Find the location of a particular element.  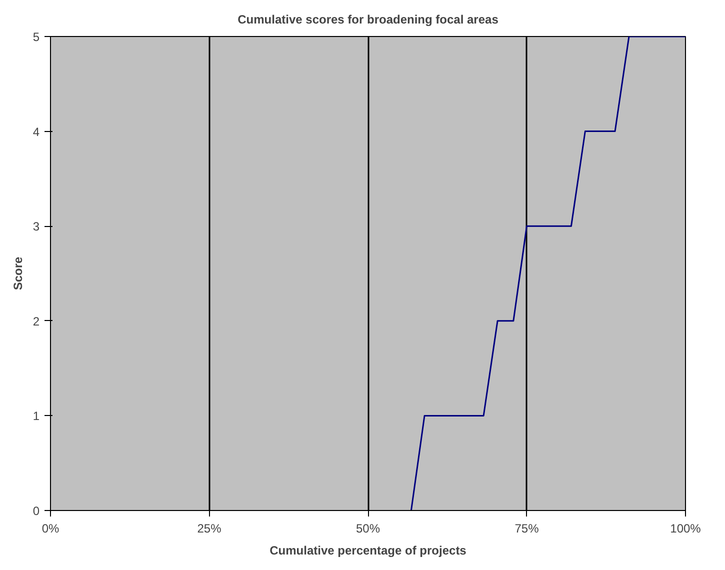

x-tick-label: 75% is located at coordinates (527, 529).